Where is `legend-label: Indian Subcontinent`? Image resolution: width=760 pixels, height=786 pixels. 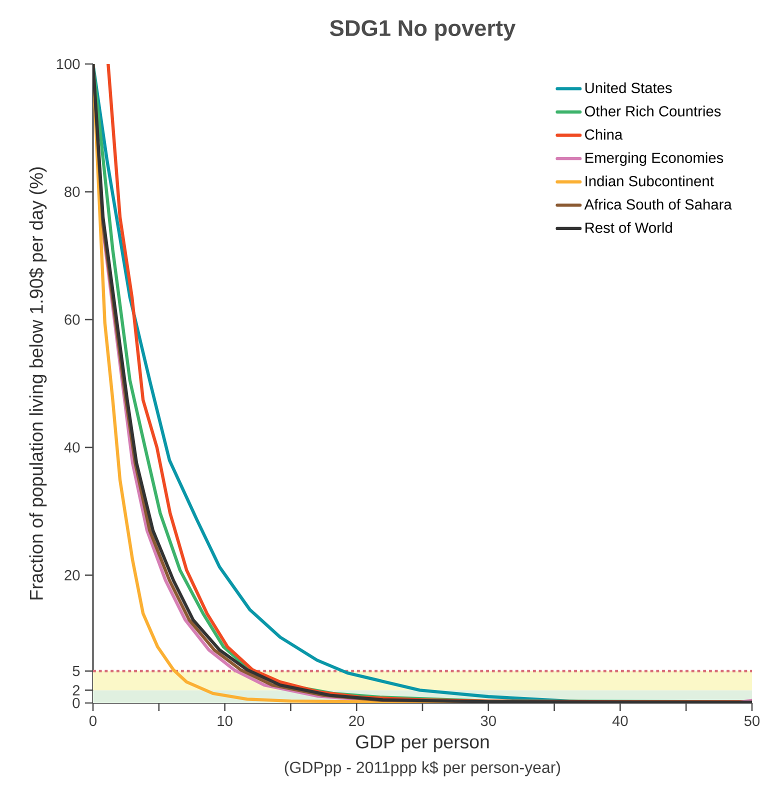
legend-label: Indian Subcontinent is located at coordinates (650, 181).